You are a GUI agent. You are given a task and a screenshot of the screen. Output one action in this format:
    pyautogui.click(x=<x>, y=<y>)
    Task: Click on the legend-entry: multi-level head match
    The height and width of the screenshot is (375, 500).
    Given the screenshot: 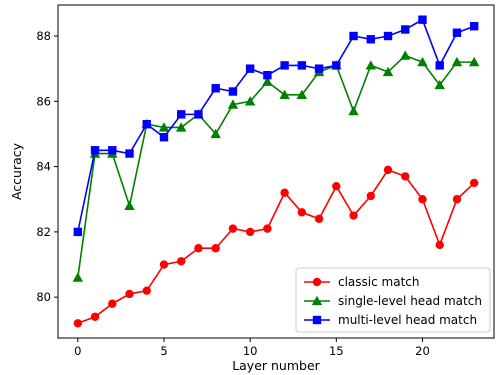 What is the action you would take?
    pyautogui.click(x=390, y=320)
    